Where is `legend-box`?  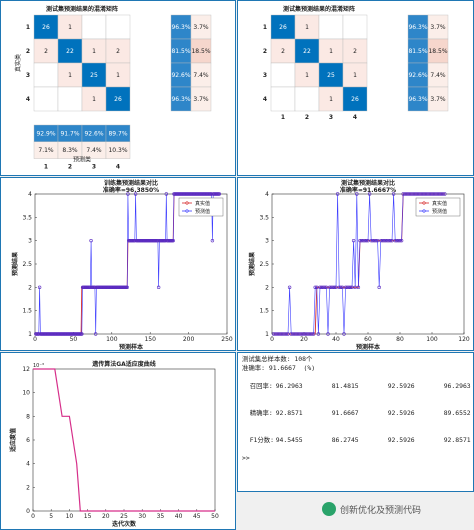 legend-box is located at coordinates (438, 207).